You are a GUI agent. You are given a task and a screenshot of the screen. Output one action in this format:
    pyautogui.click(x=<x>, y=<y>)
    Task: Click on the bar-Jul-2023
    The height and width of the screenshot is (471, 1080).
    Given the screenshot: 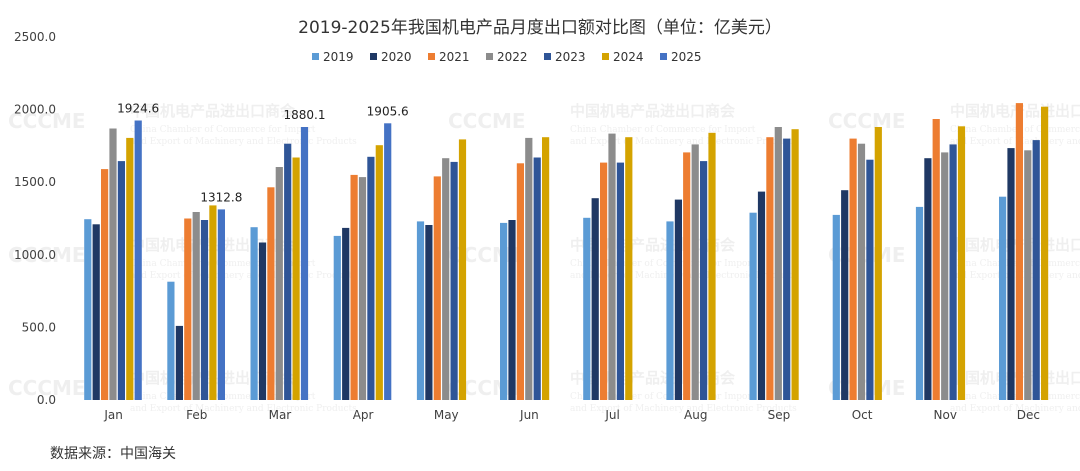 What is the action you would take?
    pyautogui.click(x=620, y=281)
    